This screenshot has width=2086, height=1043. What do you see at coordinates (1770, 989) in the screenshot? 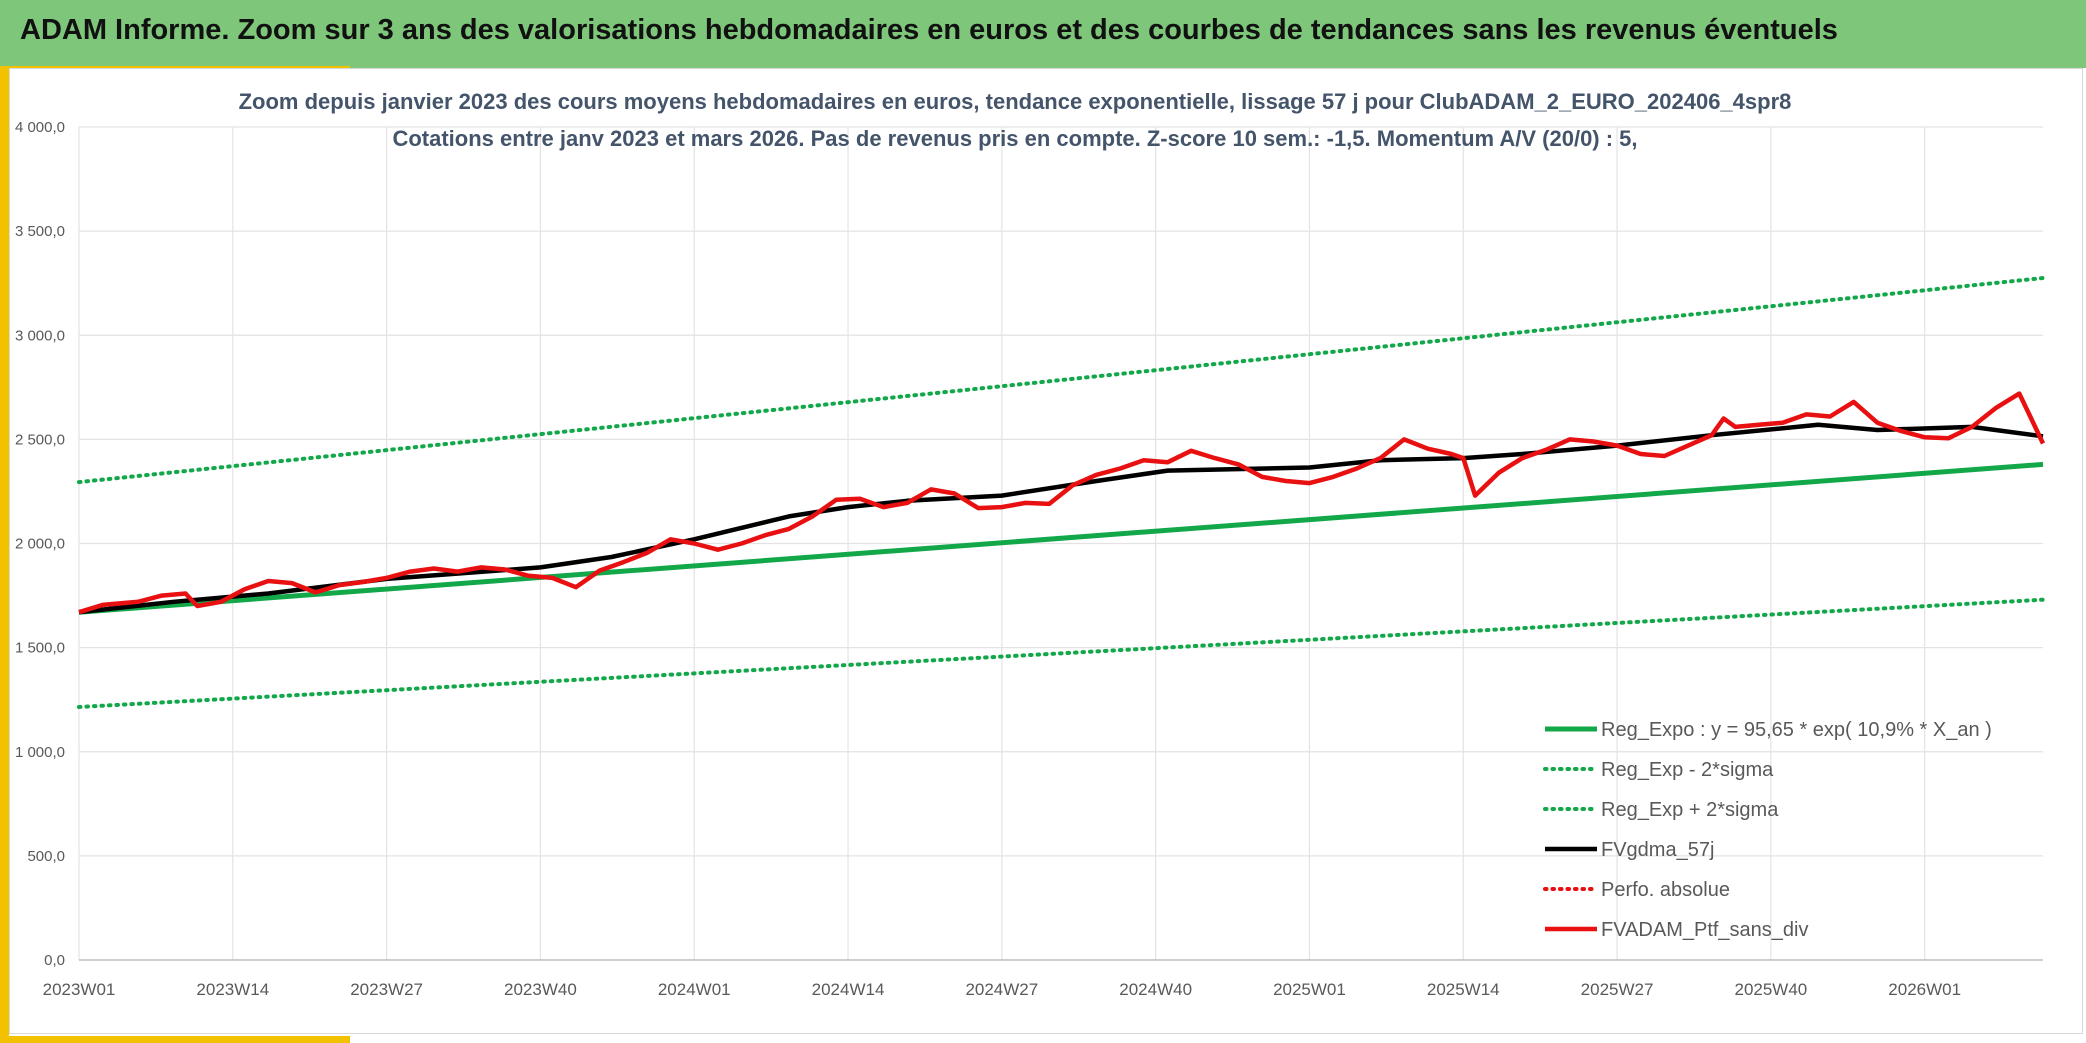
I see `x-tick-label: 2025W40` at bounding box center [1770, 989].